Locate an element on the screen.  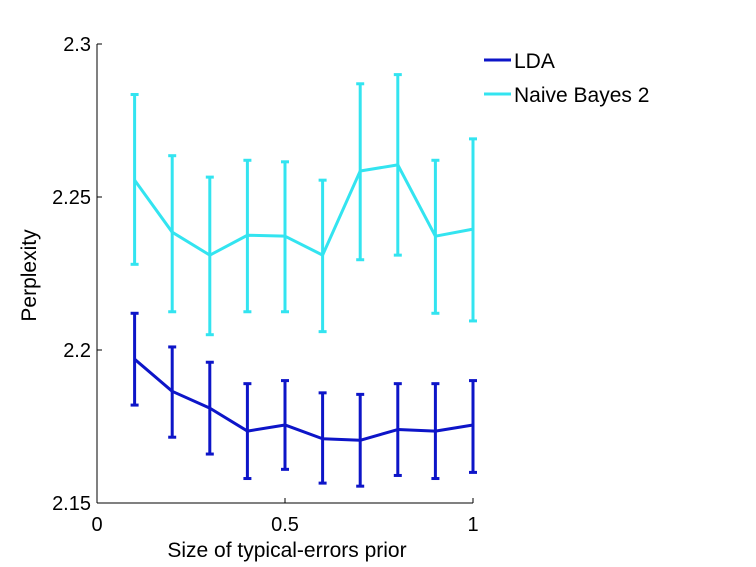
x-ticks: 0 0.5 1 is located at coordinates (285, 517).